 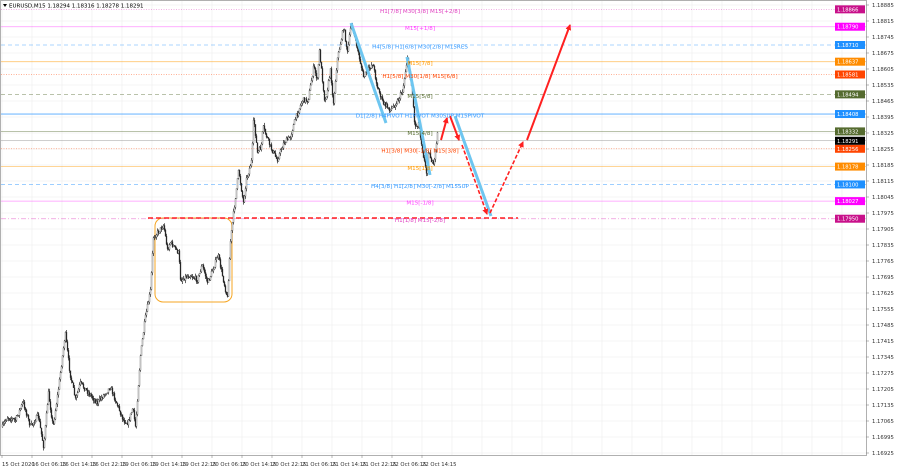 I want to click on price-tick-label: 1.18535, so click(x=883, y=86).